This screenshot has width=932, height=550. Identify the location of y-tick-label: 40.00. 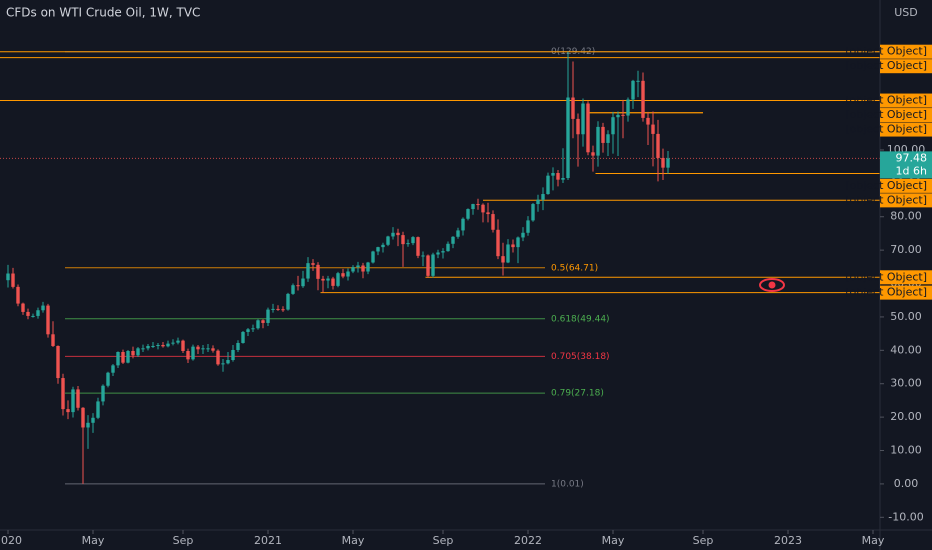
(906, 349).